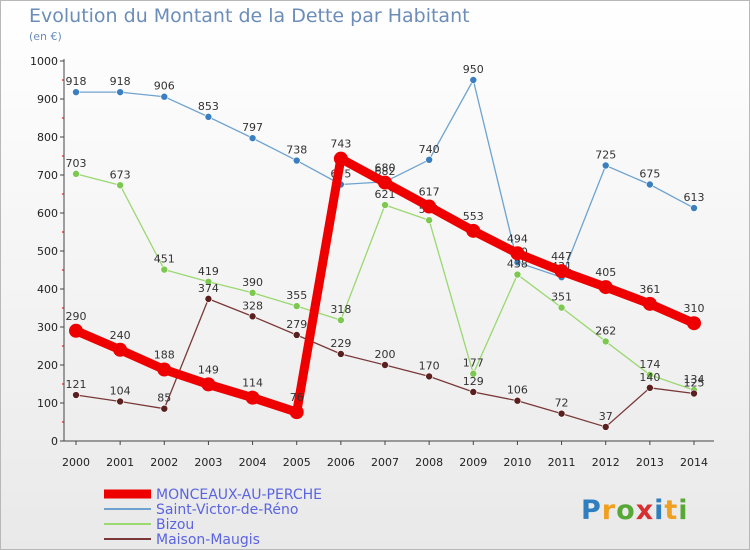  I want to click on x-tick-label: 2007, so click(385, 462).